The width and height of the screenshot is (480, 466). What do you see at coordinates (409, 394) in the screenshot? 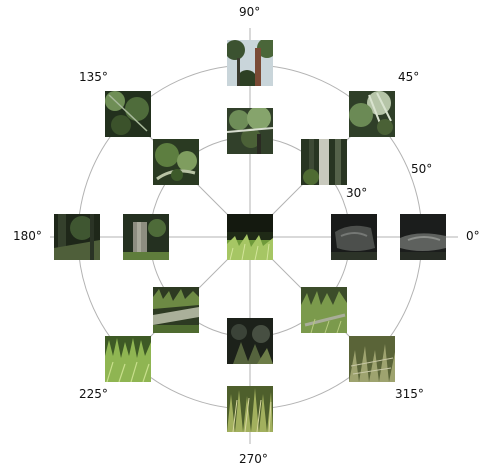
I see `label-315-deg: 315°` at bounding box center [409, 394].